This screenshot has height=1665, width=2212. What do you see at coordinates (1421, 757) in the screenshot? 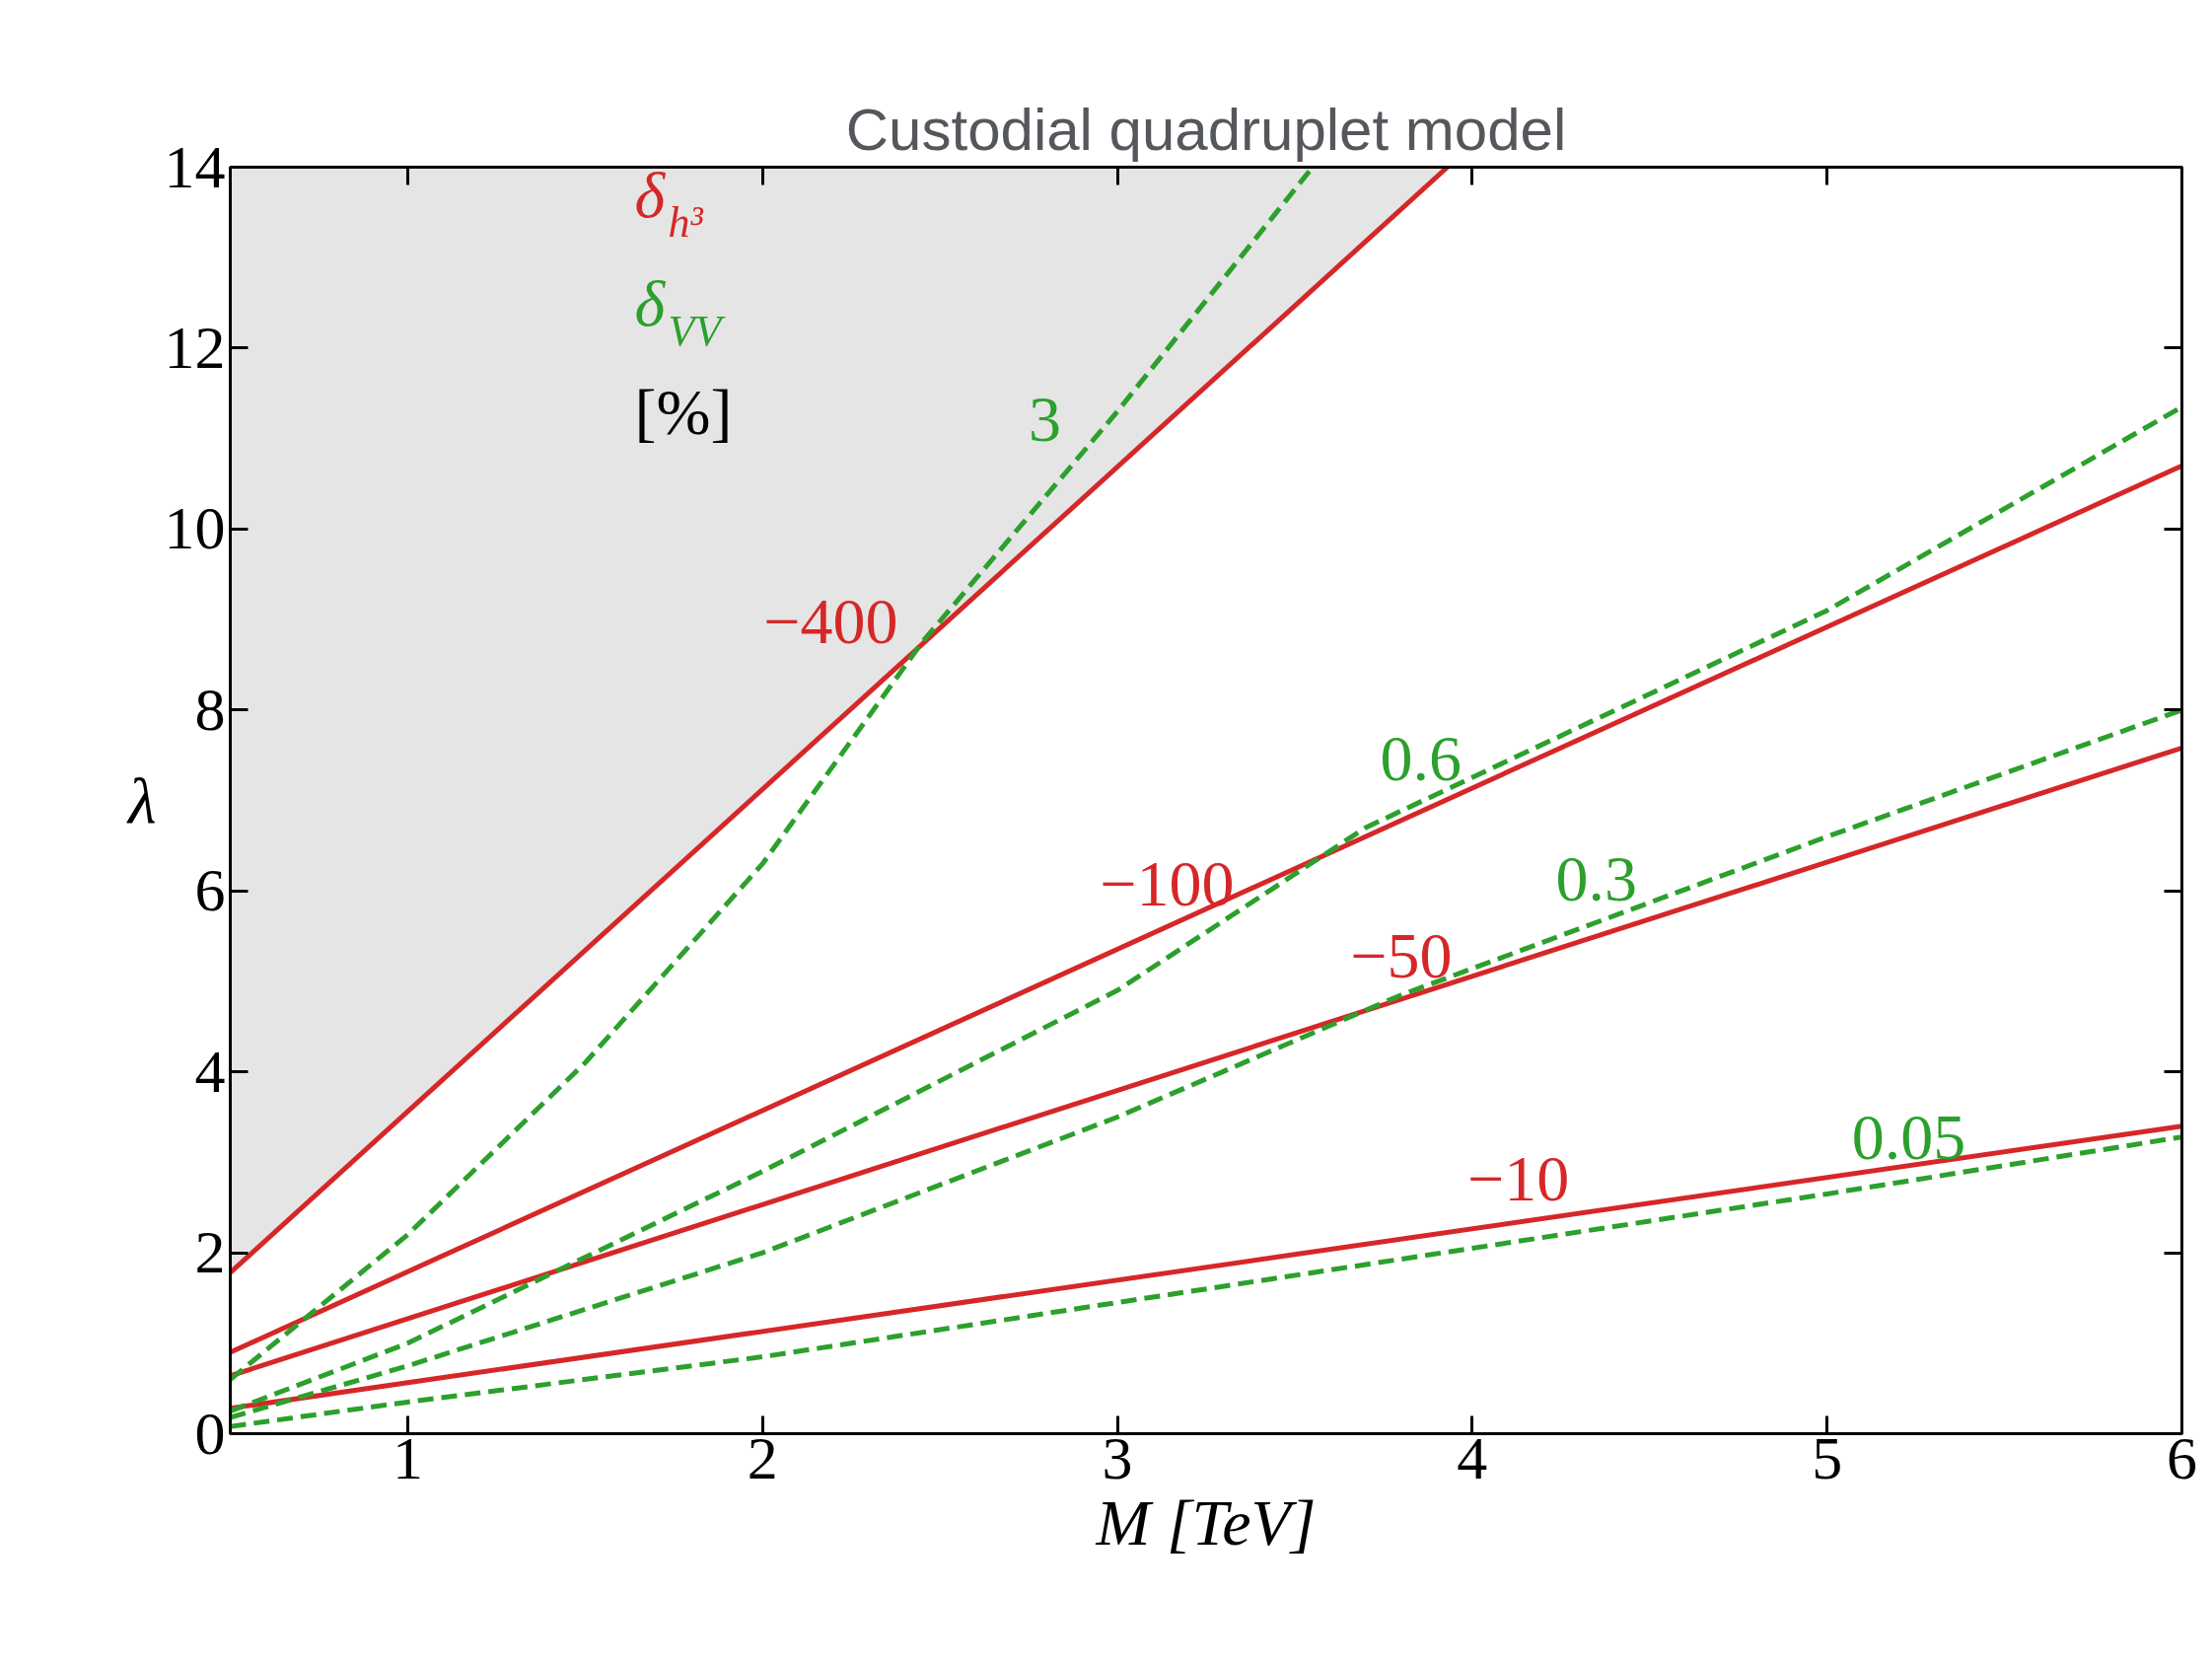
I see `series-label: 0.6` at bounding box center [1421, 757].